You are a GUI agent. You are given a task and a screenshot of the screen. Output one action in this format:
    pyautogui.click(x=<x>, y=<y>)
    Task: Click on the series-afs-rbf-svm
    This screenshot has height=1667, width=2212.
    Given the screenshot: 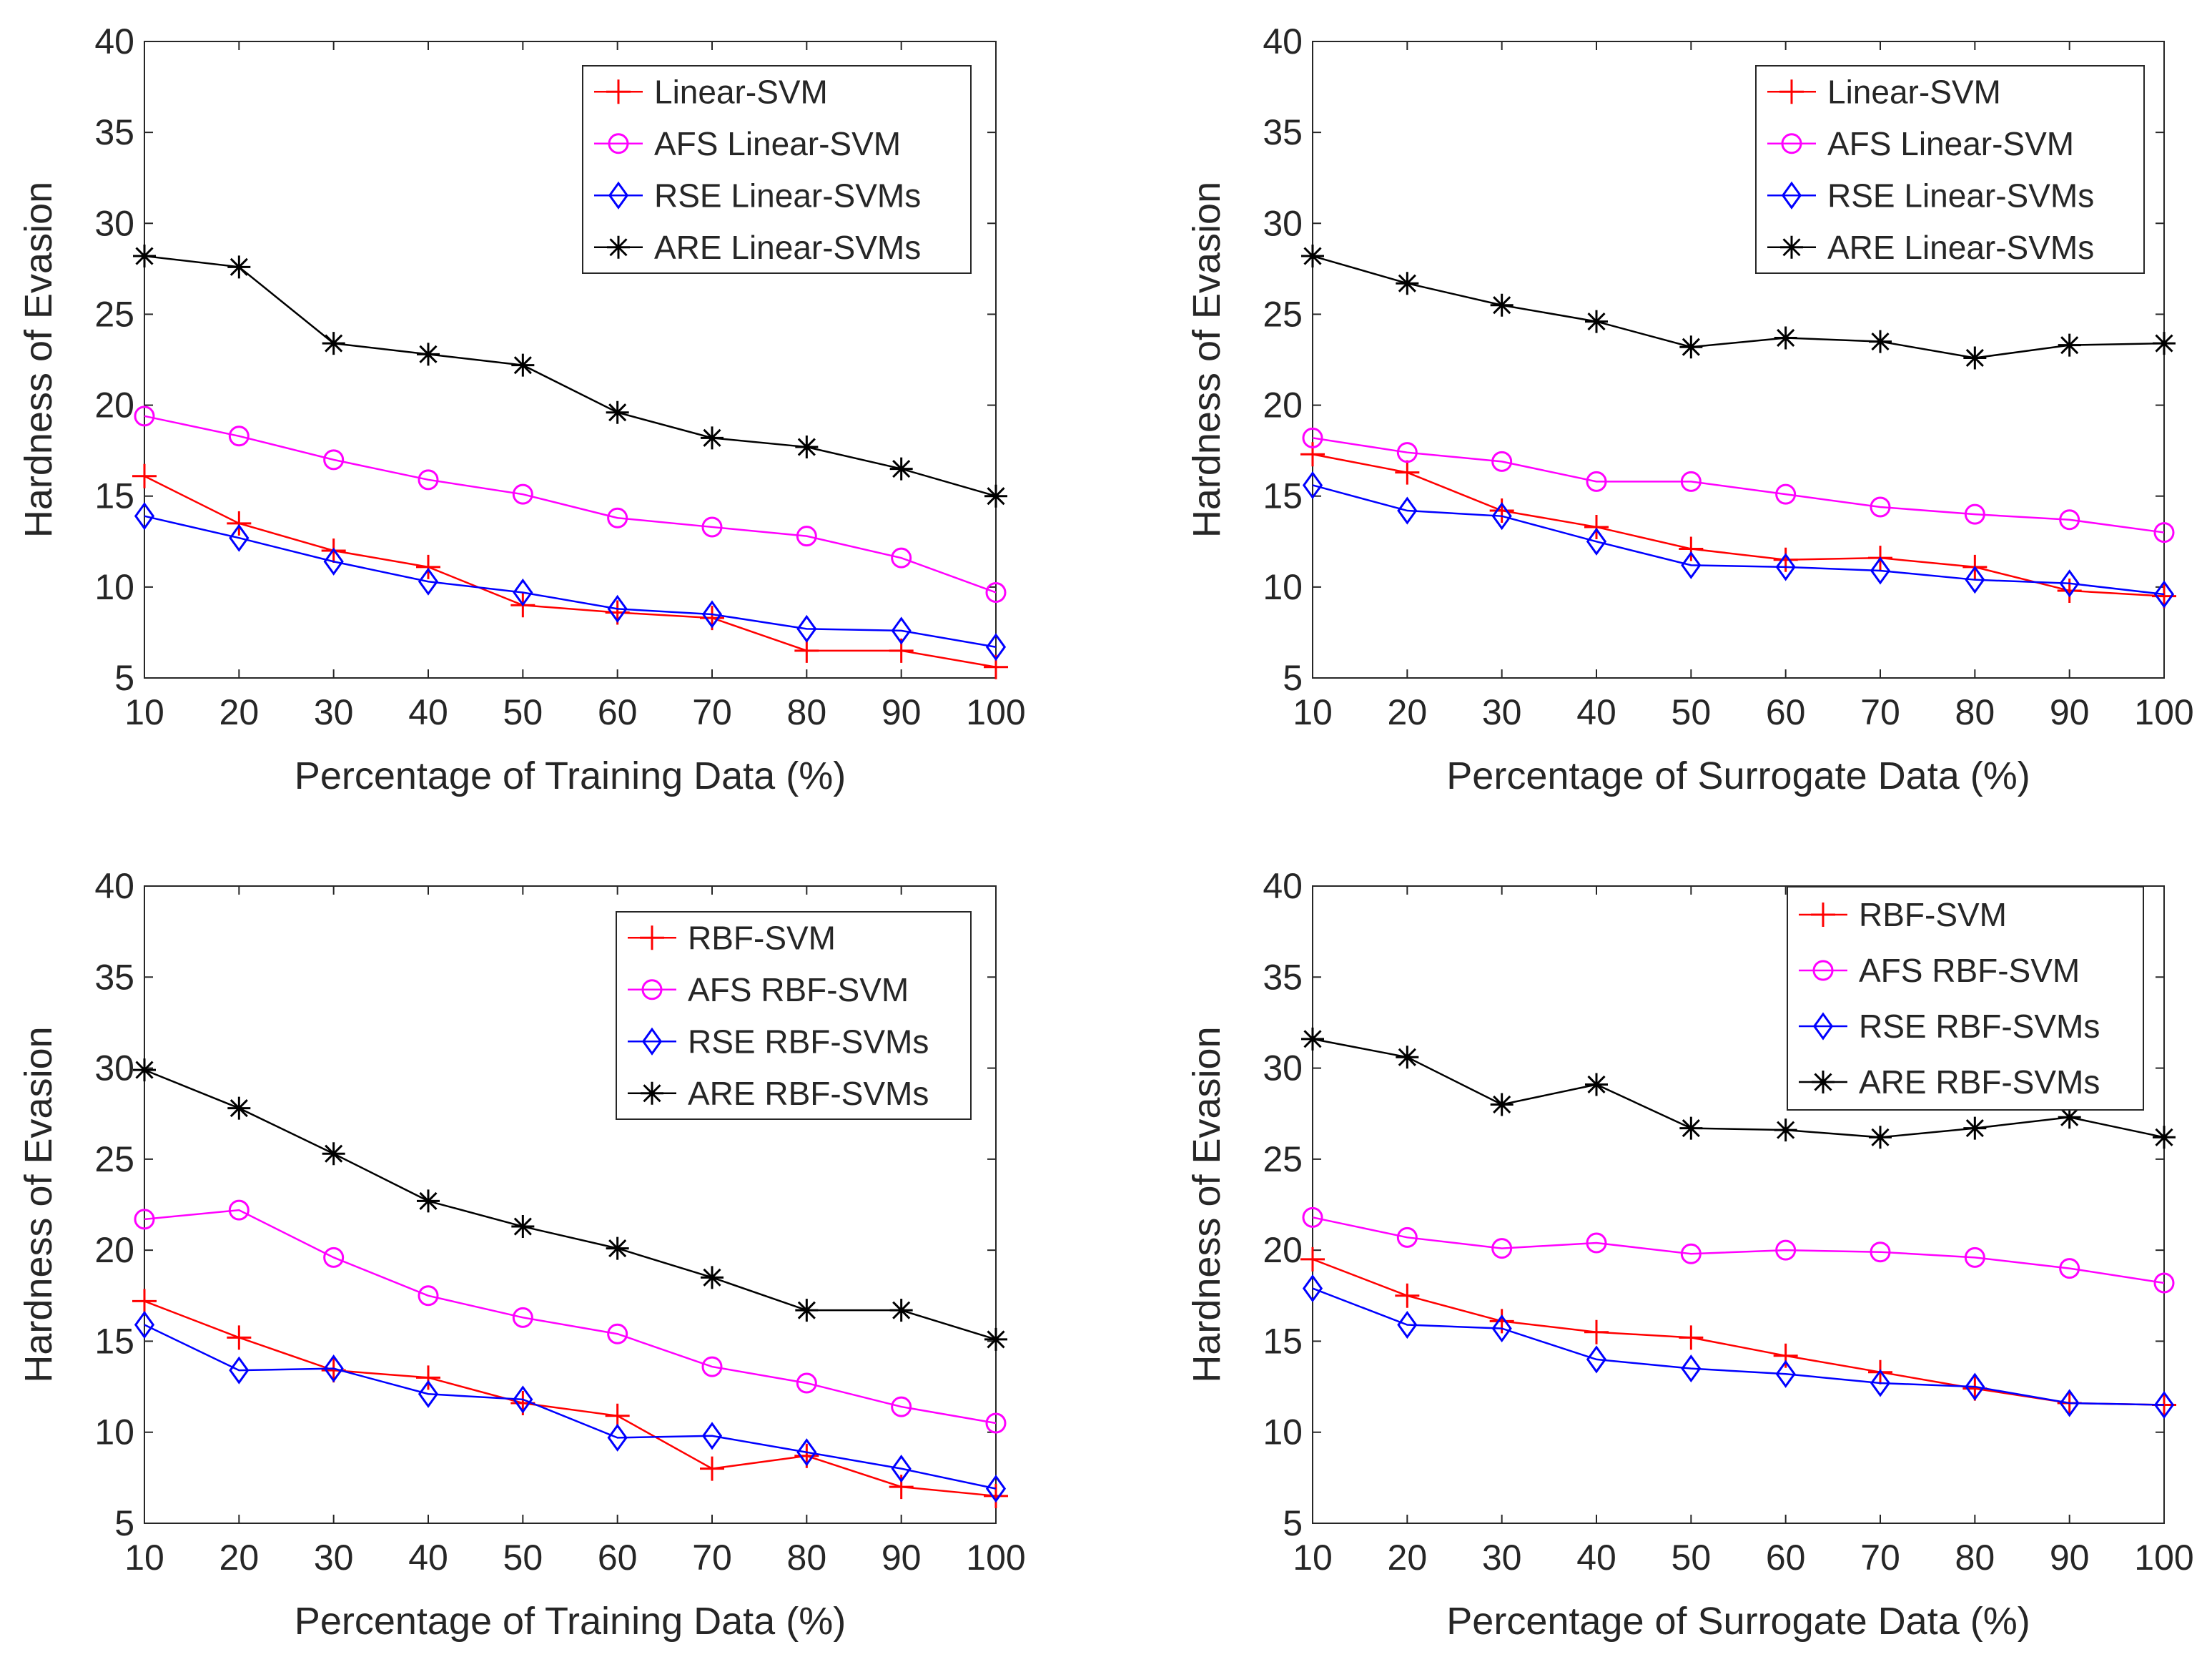 What is the action you would take?
    pyautogui.click(x=570, y=1316)
    